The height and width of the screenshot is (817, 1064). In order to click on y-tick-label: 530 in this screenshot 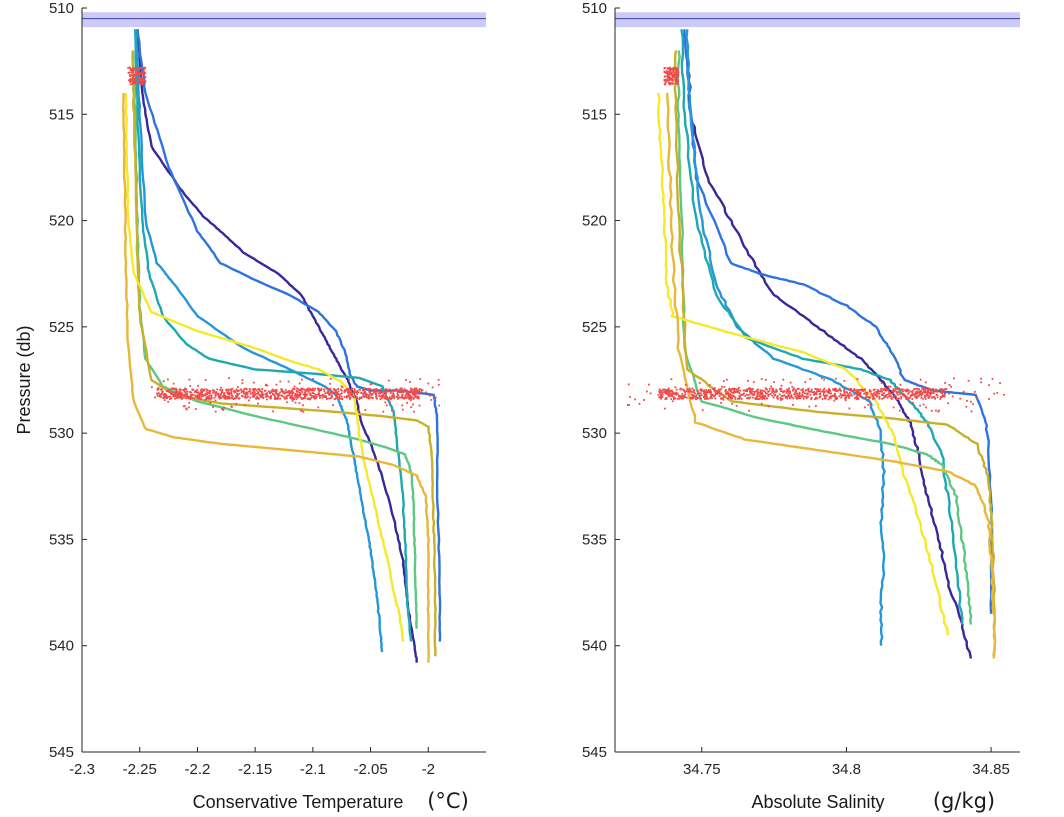, I will do `click(594, 433)`.